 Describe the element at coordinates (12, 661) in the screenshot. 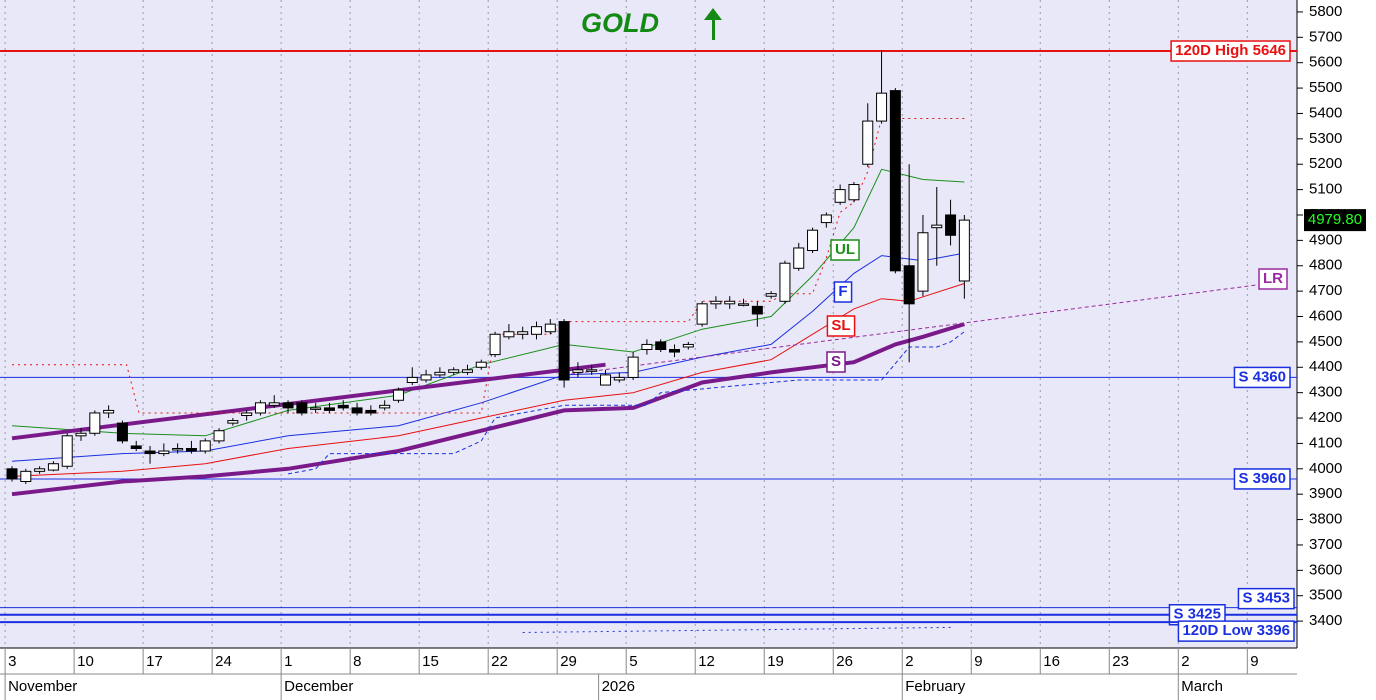

I see `x-tick-label: 3` at that location.